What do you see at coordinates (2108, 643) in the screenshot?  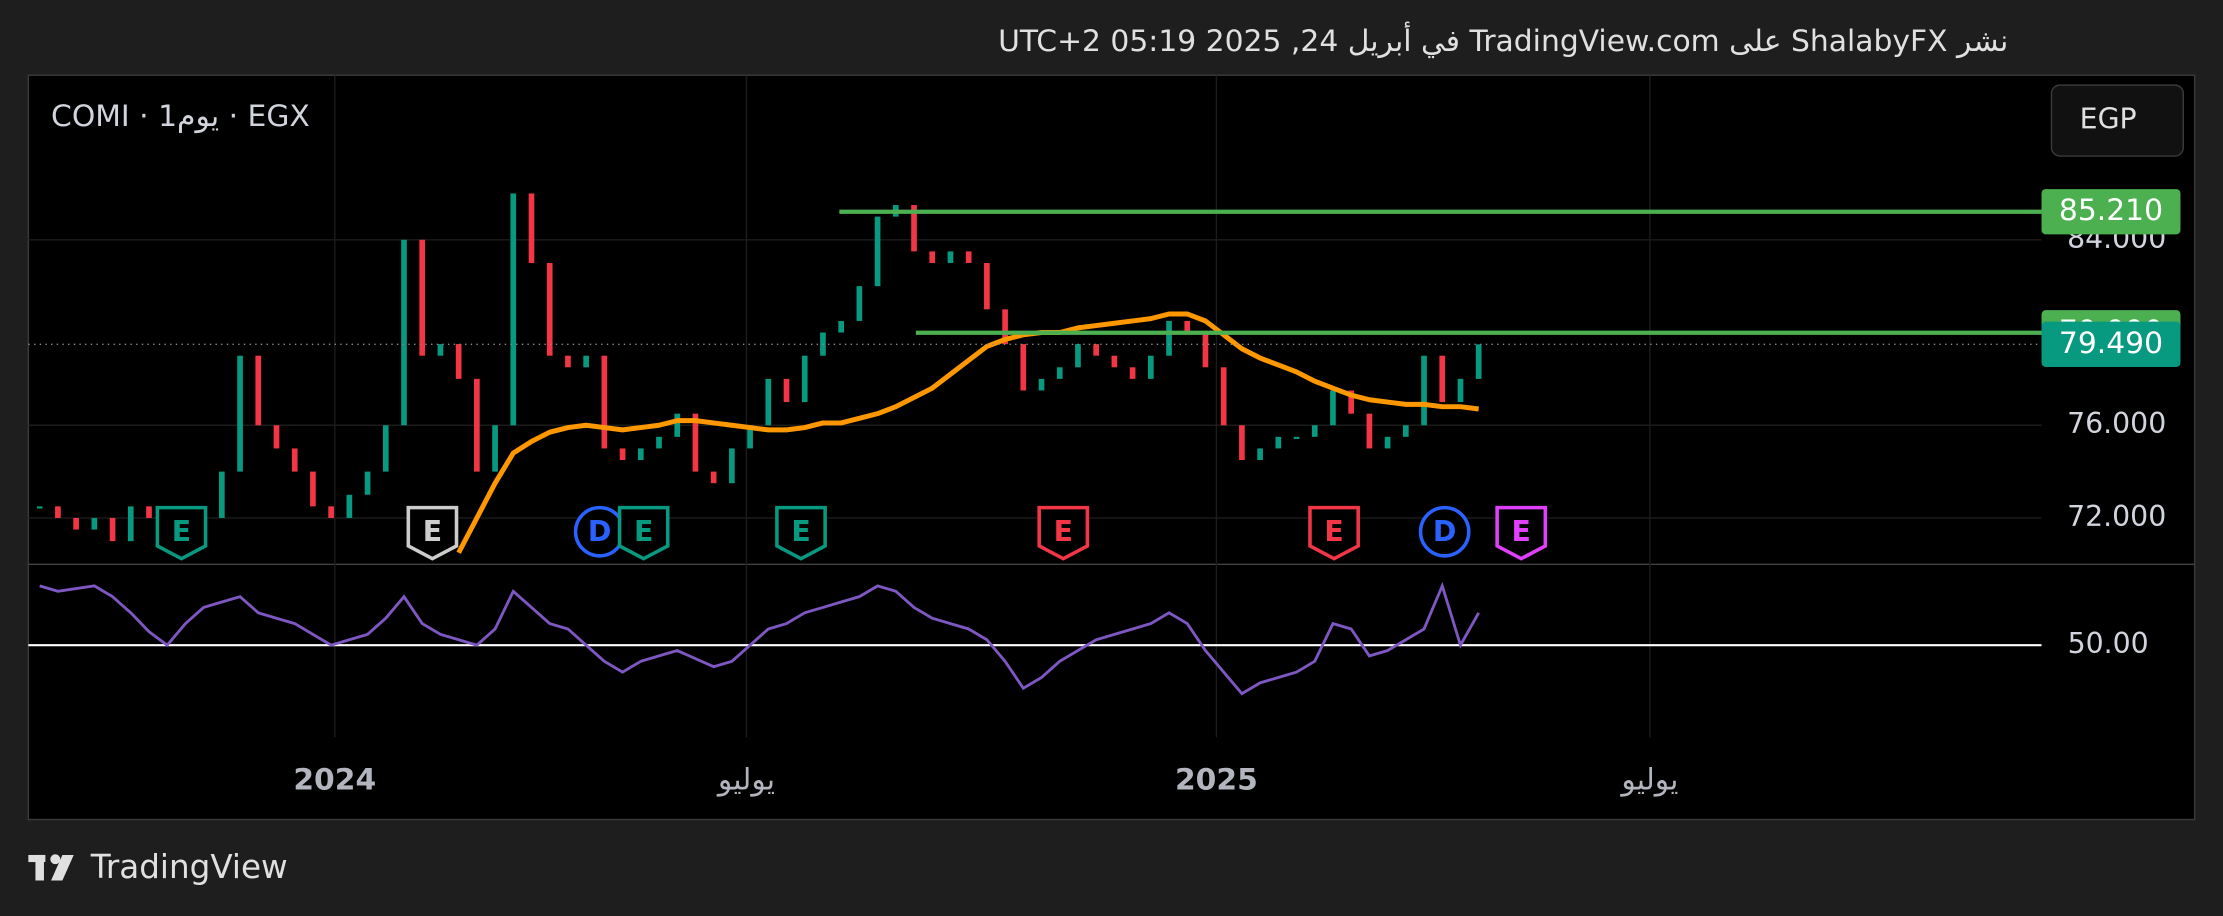 I see `y-tick-label: 50.00` at bounding box center [2108, 643].